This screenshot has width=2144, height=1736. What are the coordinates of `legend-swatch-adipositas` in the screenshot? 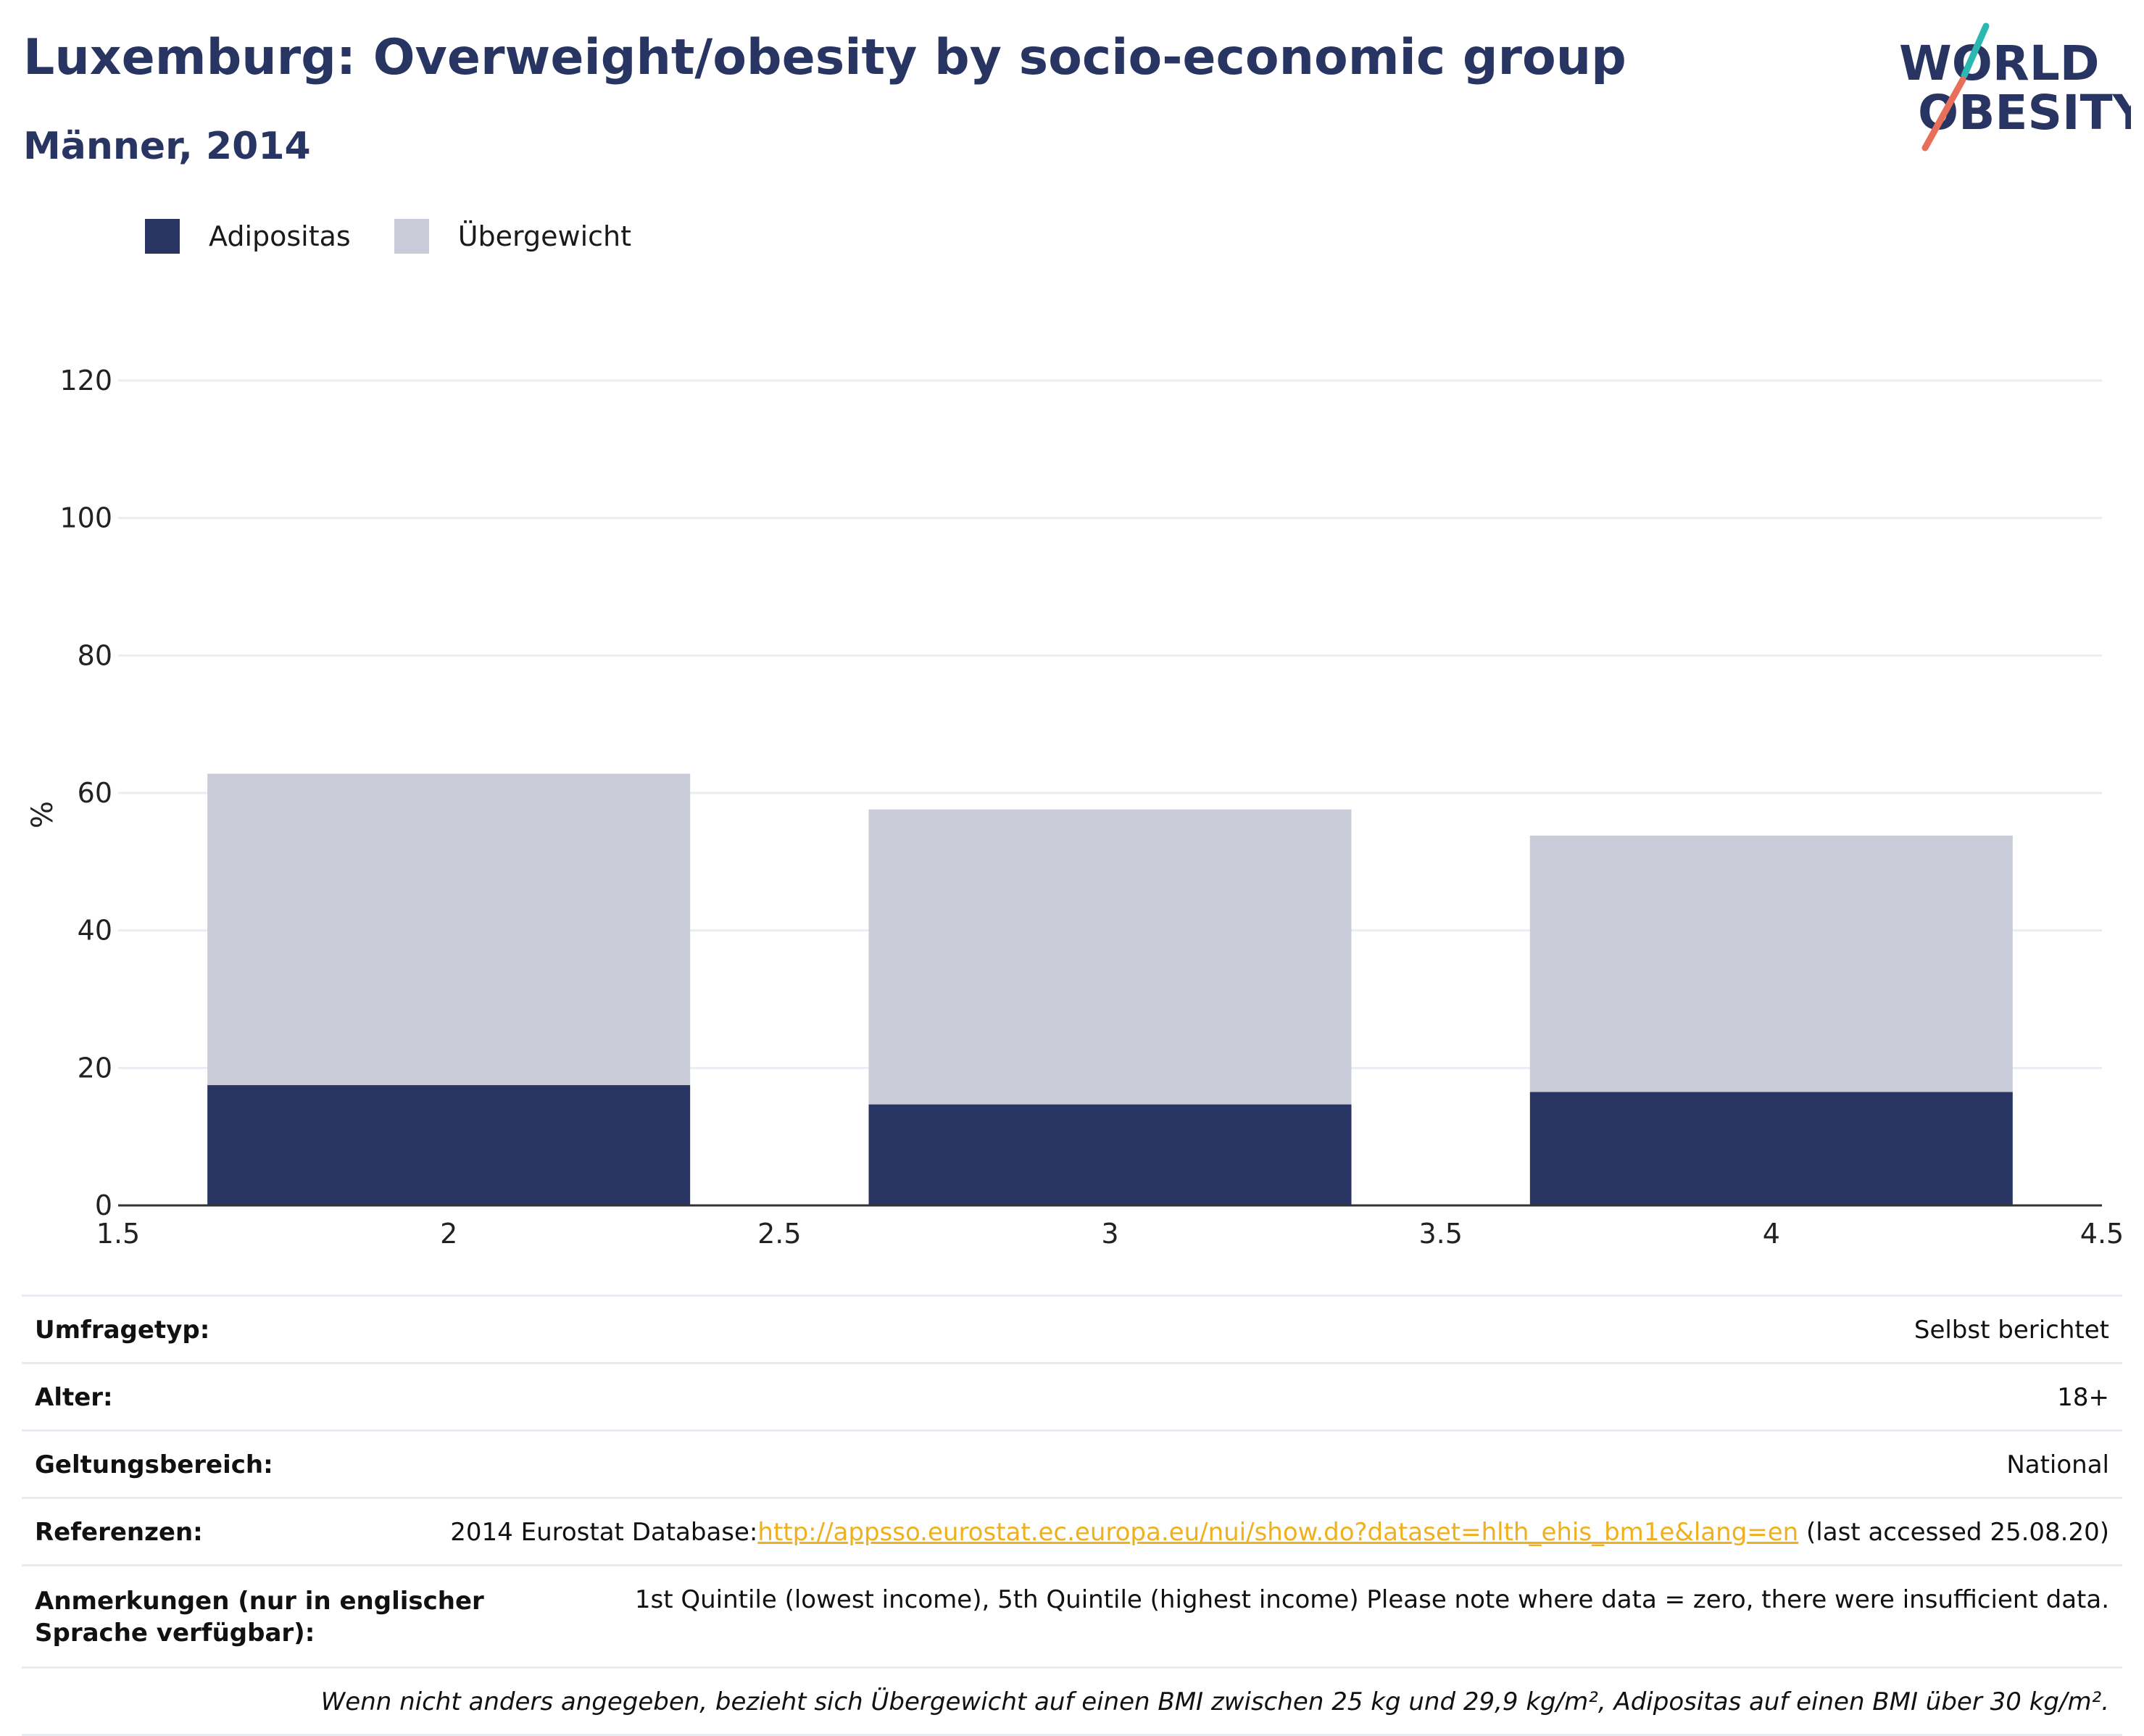 It's located at (162, 237).